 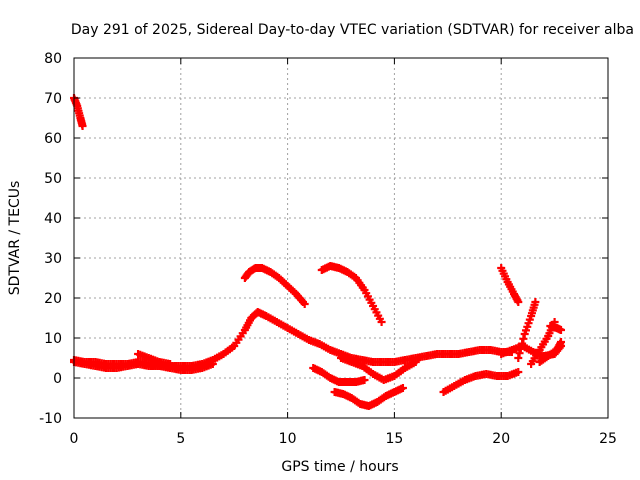 What do you see at coordinates (288, 439) in the screenshot?
I see `x-tick-label: 10` at bounding box center [288, 439].